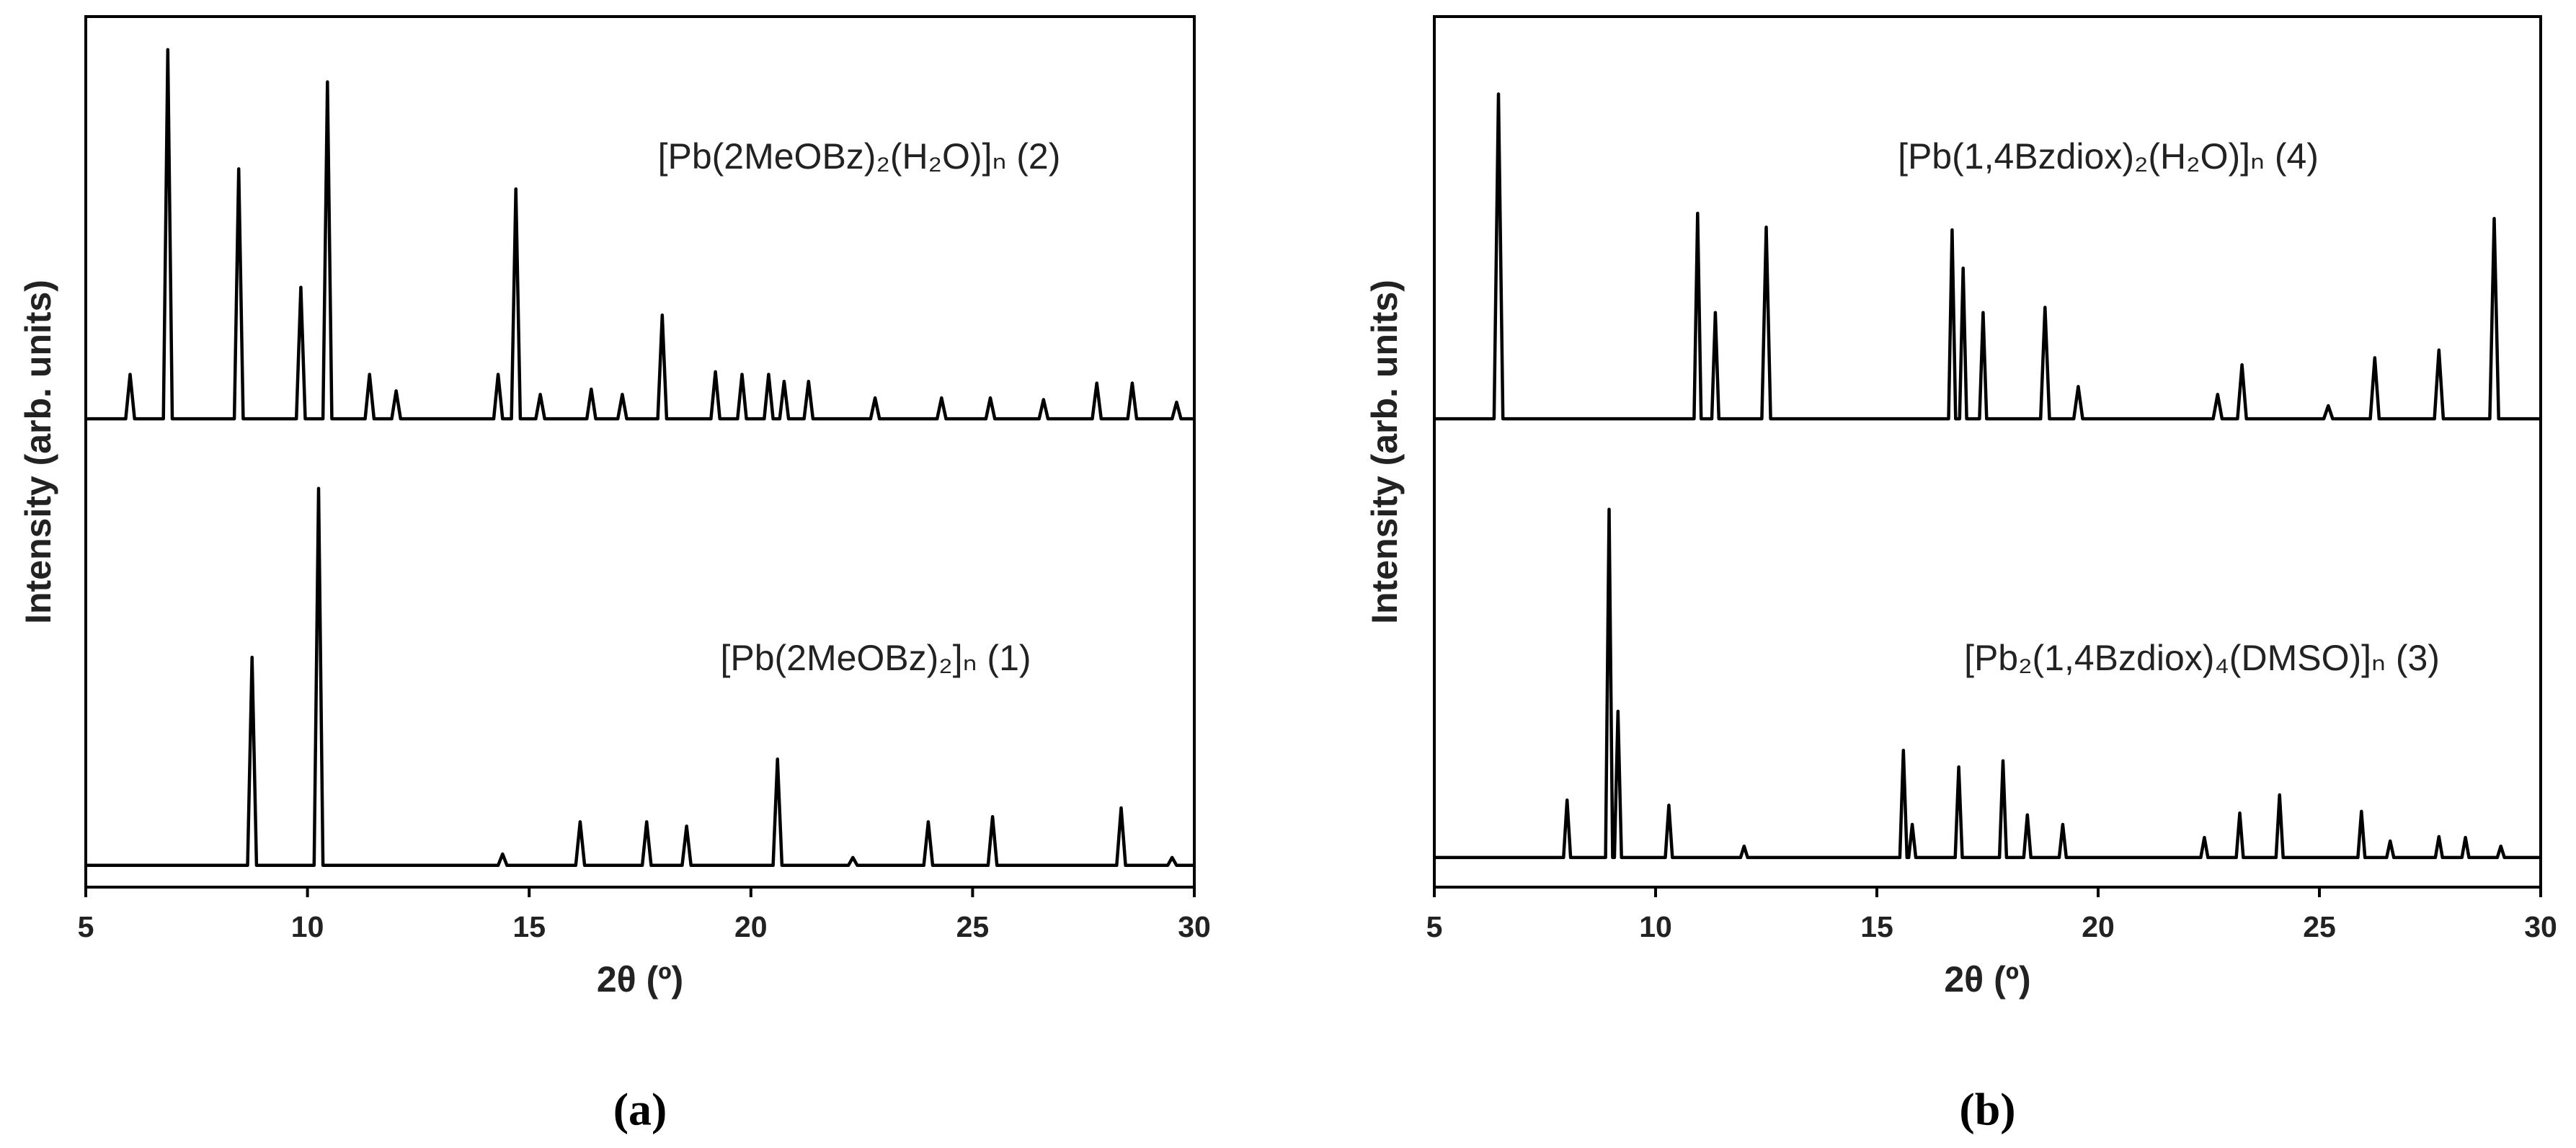  I want to click on series-label: [Pb(2MeOBz)₂]ₙ (1), so click(875, 658).